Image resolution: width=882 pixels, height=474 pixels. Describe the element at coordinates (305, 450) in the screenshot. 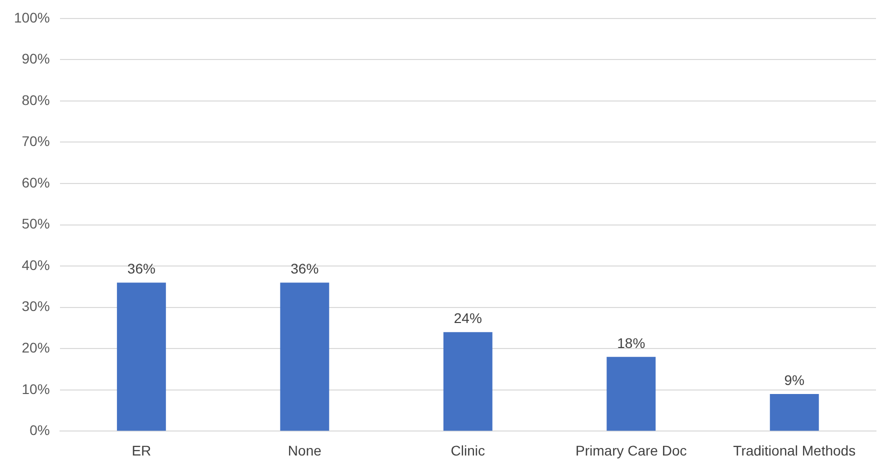

I see `x-tick-label: None` at that location.